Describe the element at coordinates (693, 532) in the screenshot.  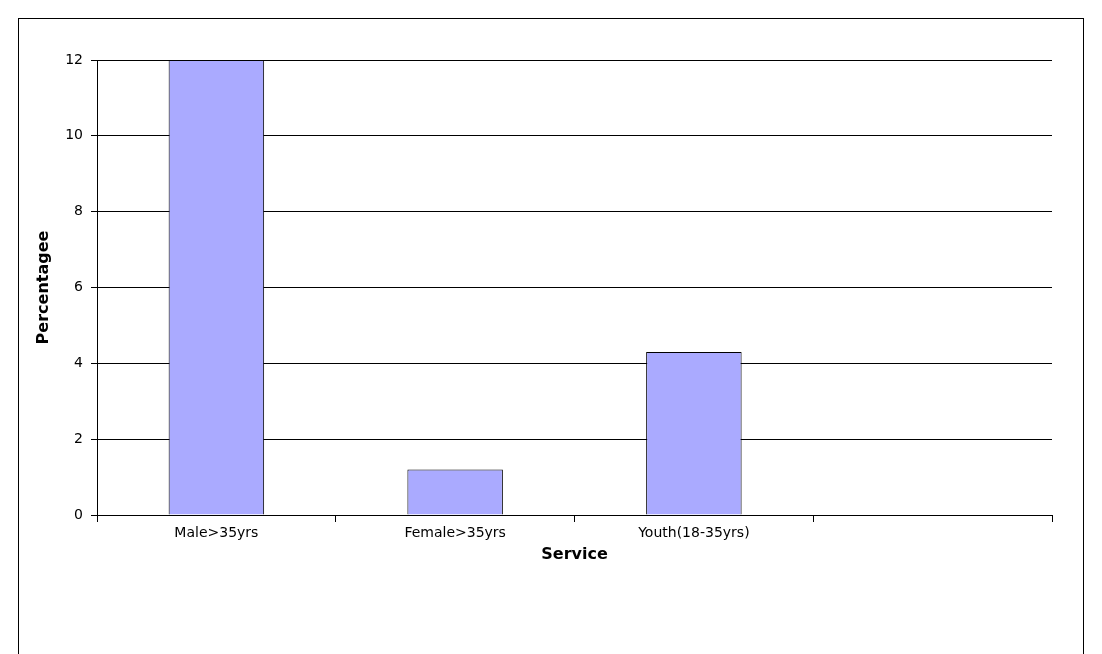
I see `x-tick-label: Youth(18-35yrs)` at that location.